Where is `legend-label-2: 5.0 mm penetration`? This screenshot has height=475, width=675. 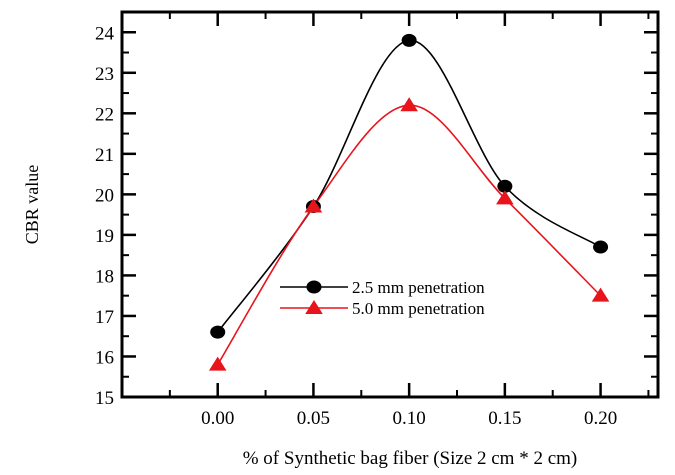 legend-label-2: 5.0 mm penetration is located at coordinates (418, 308).